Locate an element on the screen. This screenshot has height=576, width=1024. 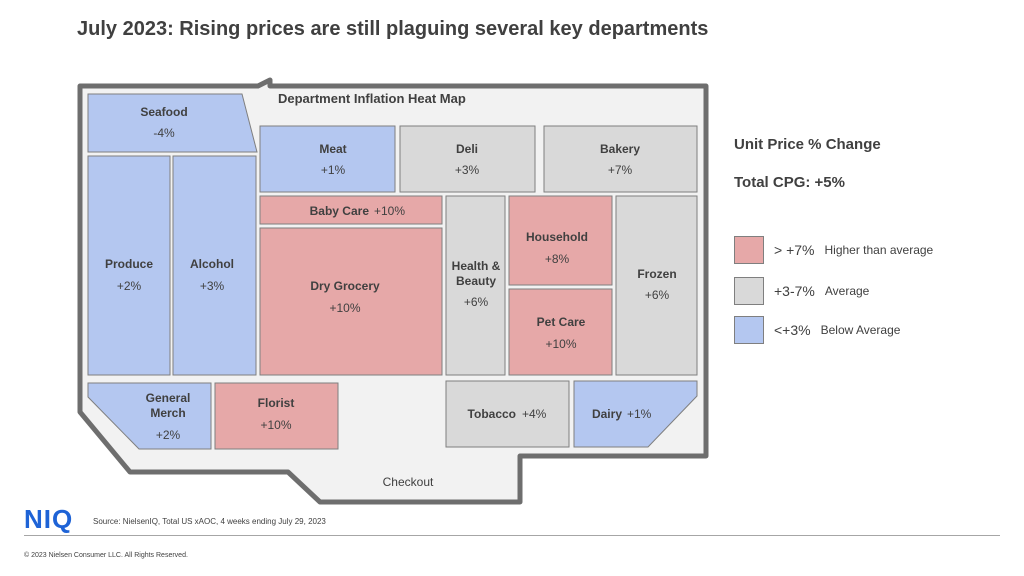
niq-logo: NIQ is located at coordinates (49, 519).